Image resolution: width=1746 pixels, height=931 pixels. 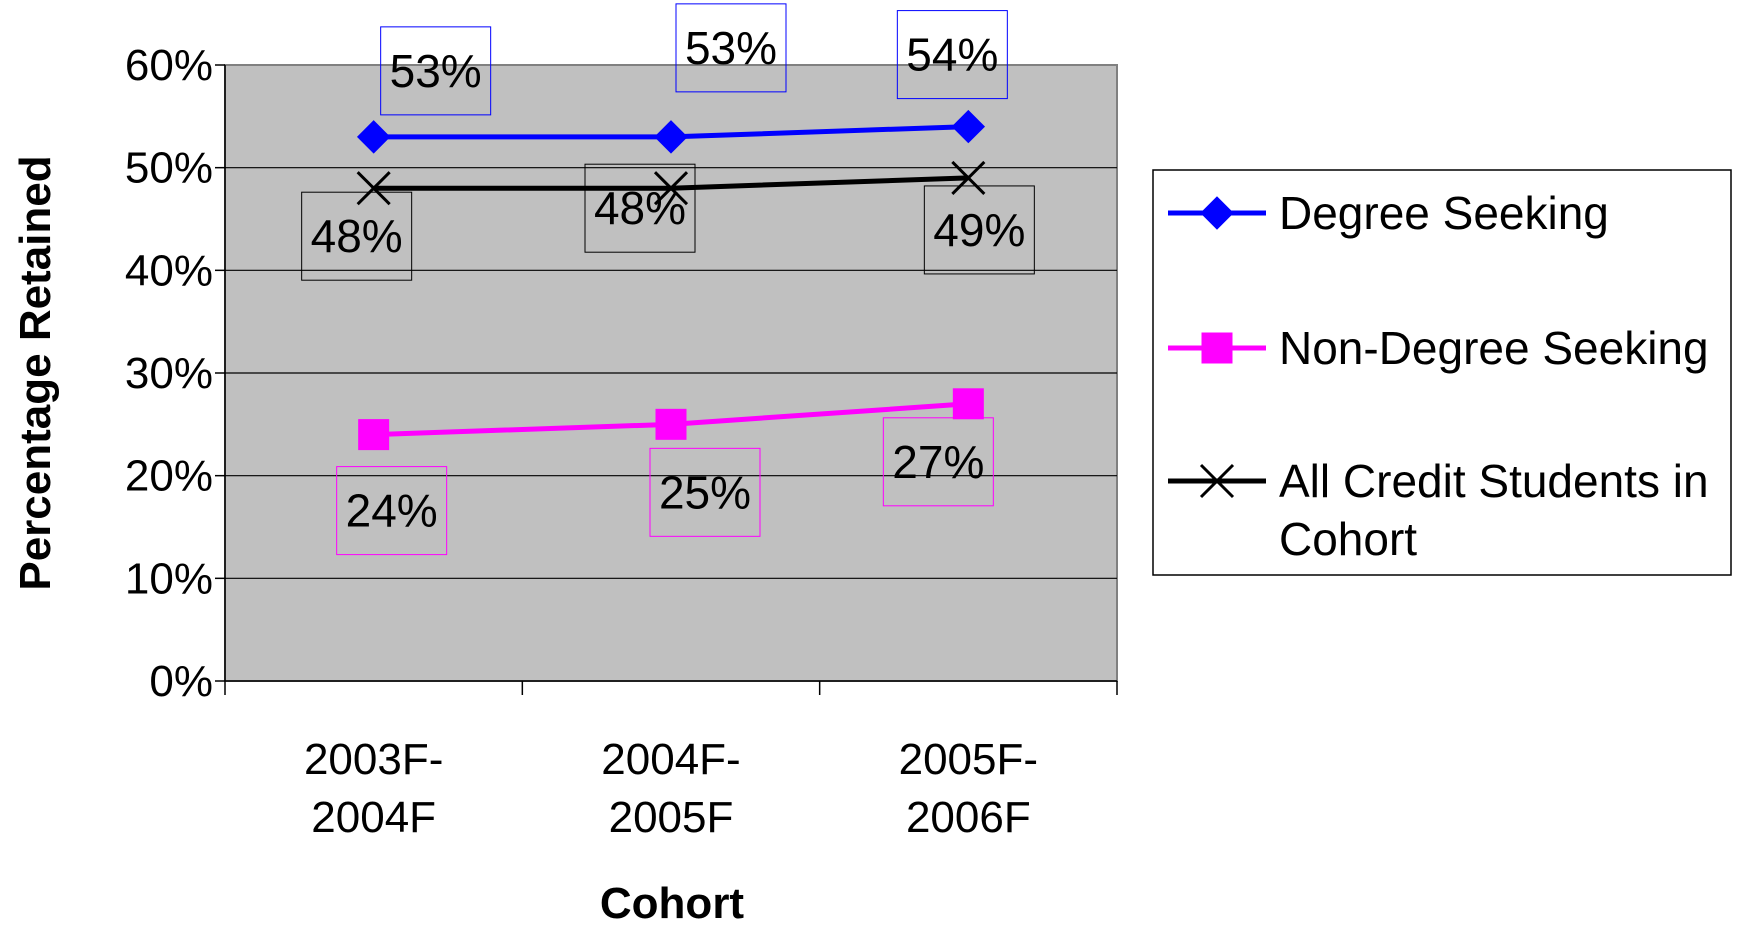 What do you see at coordinates (373, 788) in the screenshot?
I see `x-tick-label: 2003F- 2004F` at bounding box center [373, 788].